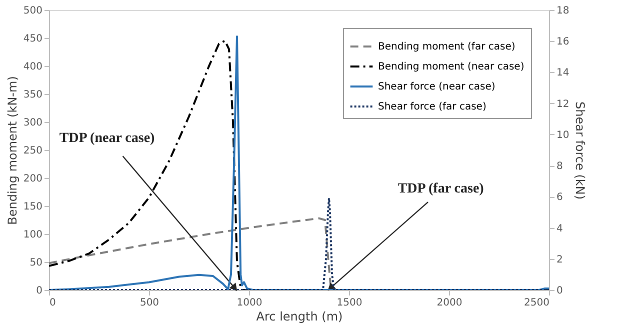 This screenshot has height=336, width=619. What do you see at coordinates (563, 104) in the screenshot?
I see `y2-tick-label: 12` at bounding box center [563, 104].